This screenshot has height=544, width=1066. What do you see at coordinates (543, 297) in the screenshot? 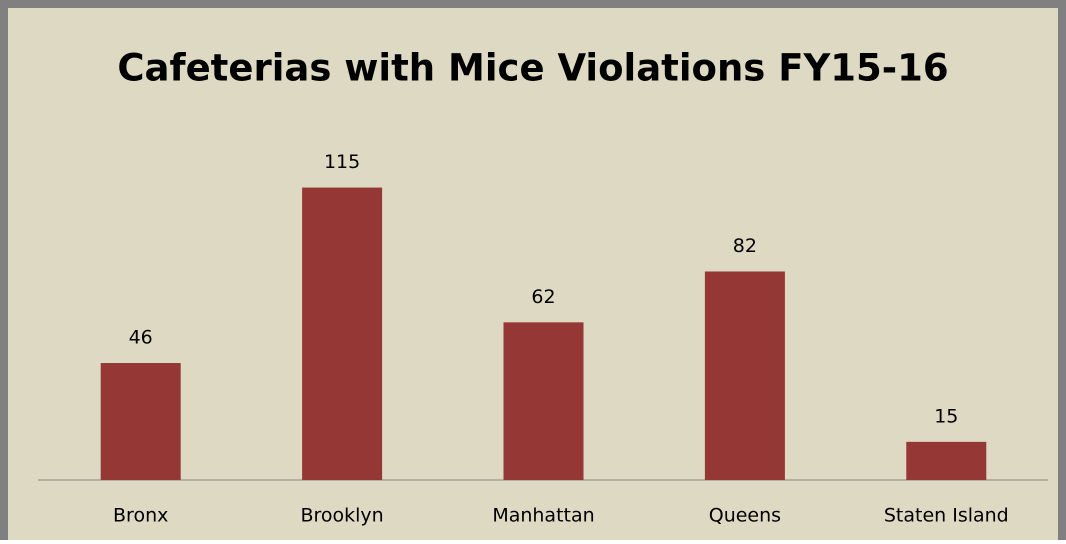
I see `data-label: 62` at bounding box center [543, 297].